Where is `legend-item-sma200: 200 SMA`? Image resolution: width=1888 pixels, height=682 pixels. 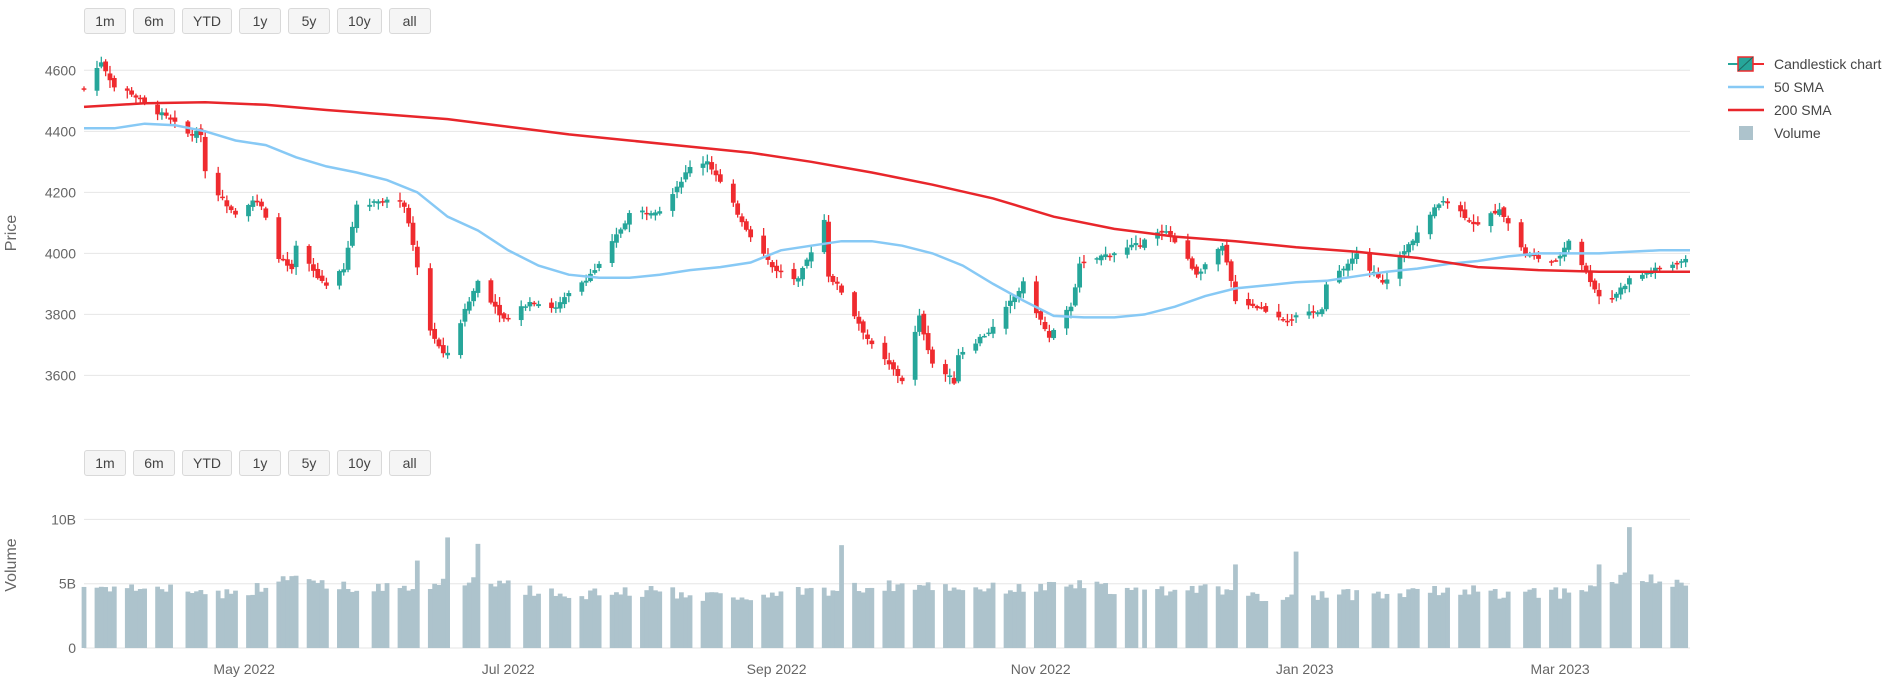
legend-item-sma200: 200 SMA is located at coordinates (1804, 109).